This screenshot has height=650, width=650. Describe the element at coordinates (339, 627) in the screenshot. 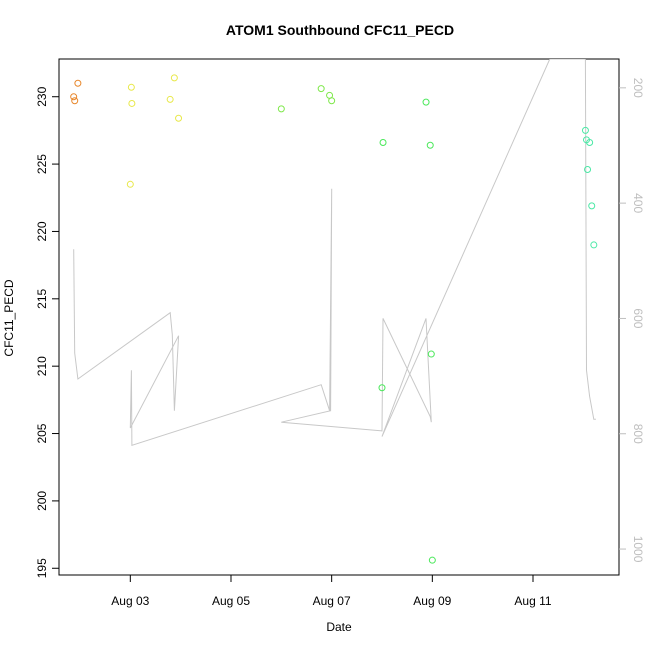

I see `x-axis-label: Date` at that location.